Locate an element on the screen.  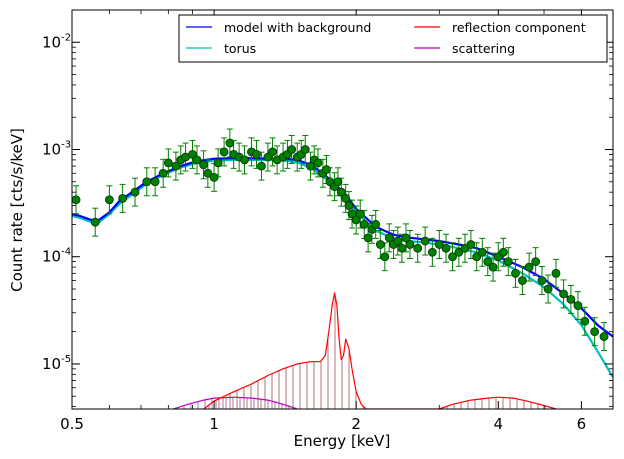
y-tick-label: 10⁻⁴ is located at coordinates (56, 256).